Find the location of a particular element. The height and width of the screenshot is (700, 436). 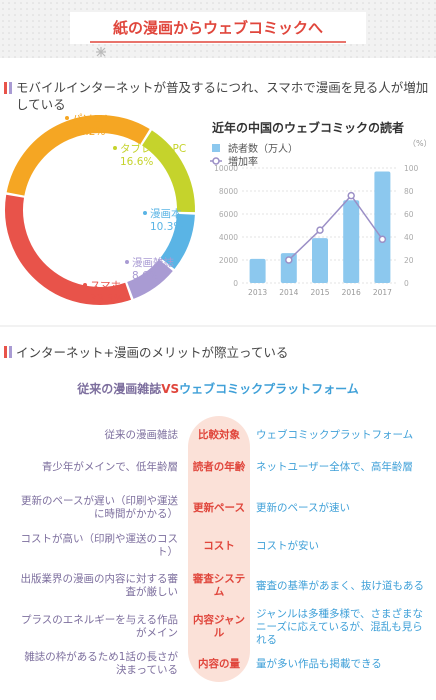

comparison-right: ウェブコミックプラットフォーム is located at coordinates (269, 389).